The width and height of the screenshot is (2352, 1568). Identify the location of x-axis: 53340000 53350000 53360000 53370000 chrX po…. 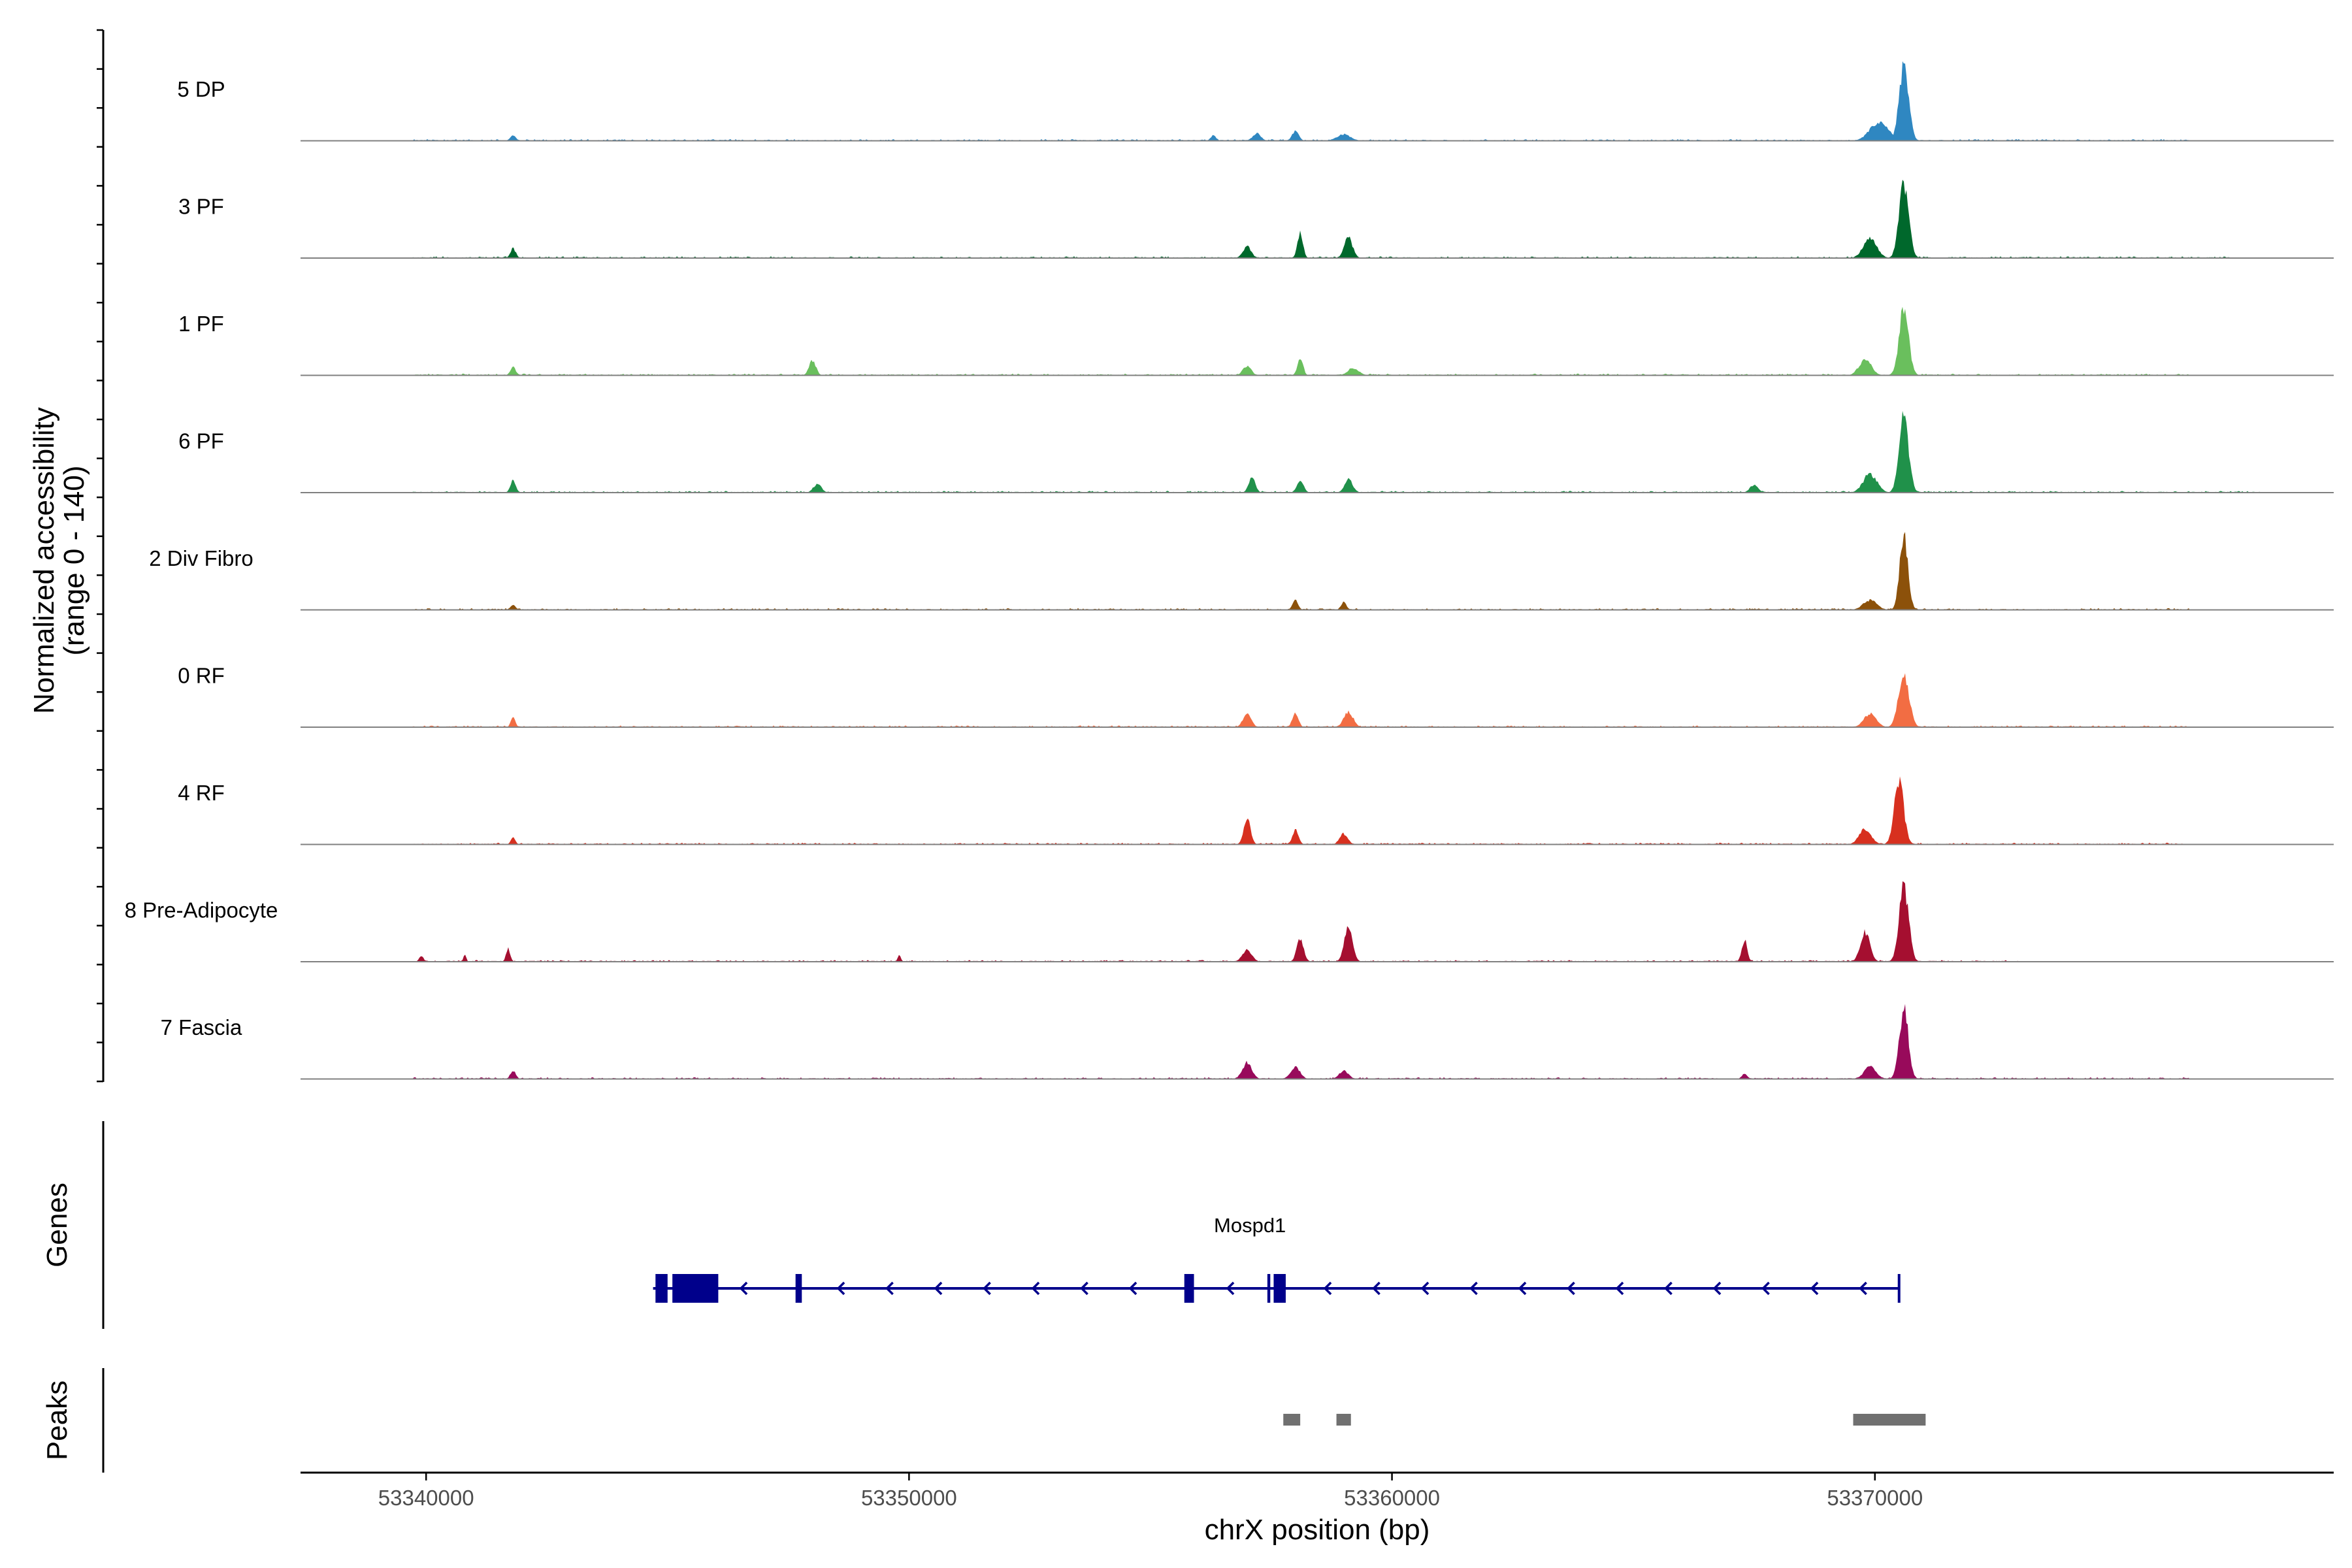
(1317, 1508).